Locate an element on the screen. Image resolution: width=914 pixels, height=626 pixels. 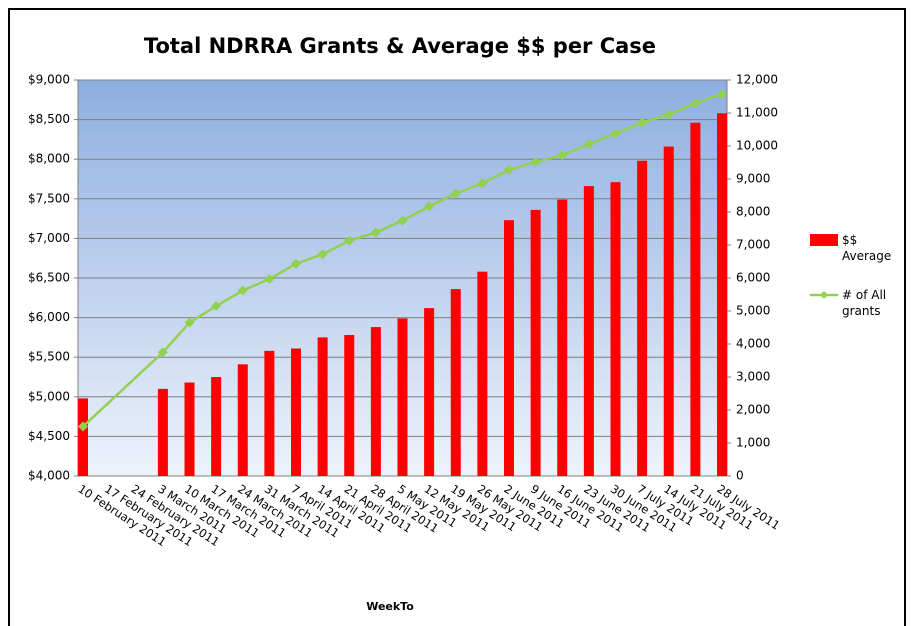
y-tick-label: $6,500 is located at coordinates (49, 278).